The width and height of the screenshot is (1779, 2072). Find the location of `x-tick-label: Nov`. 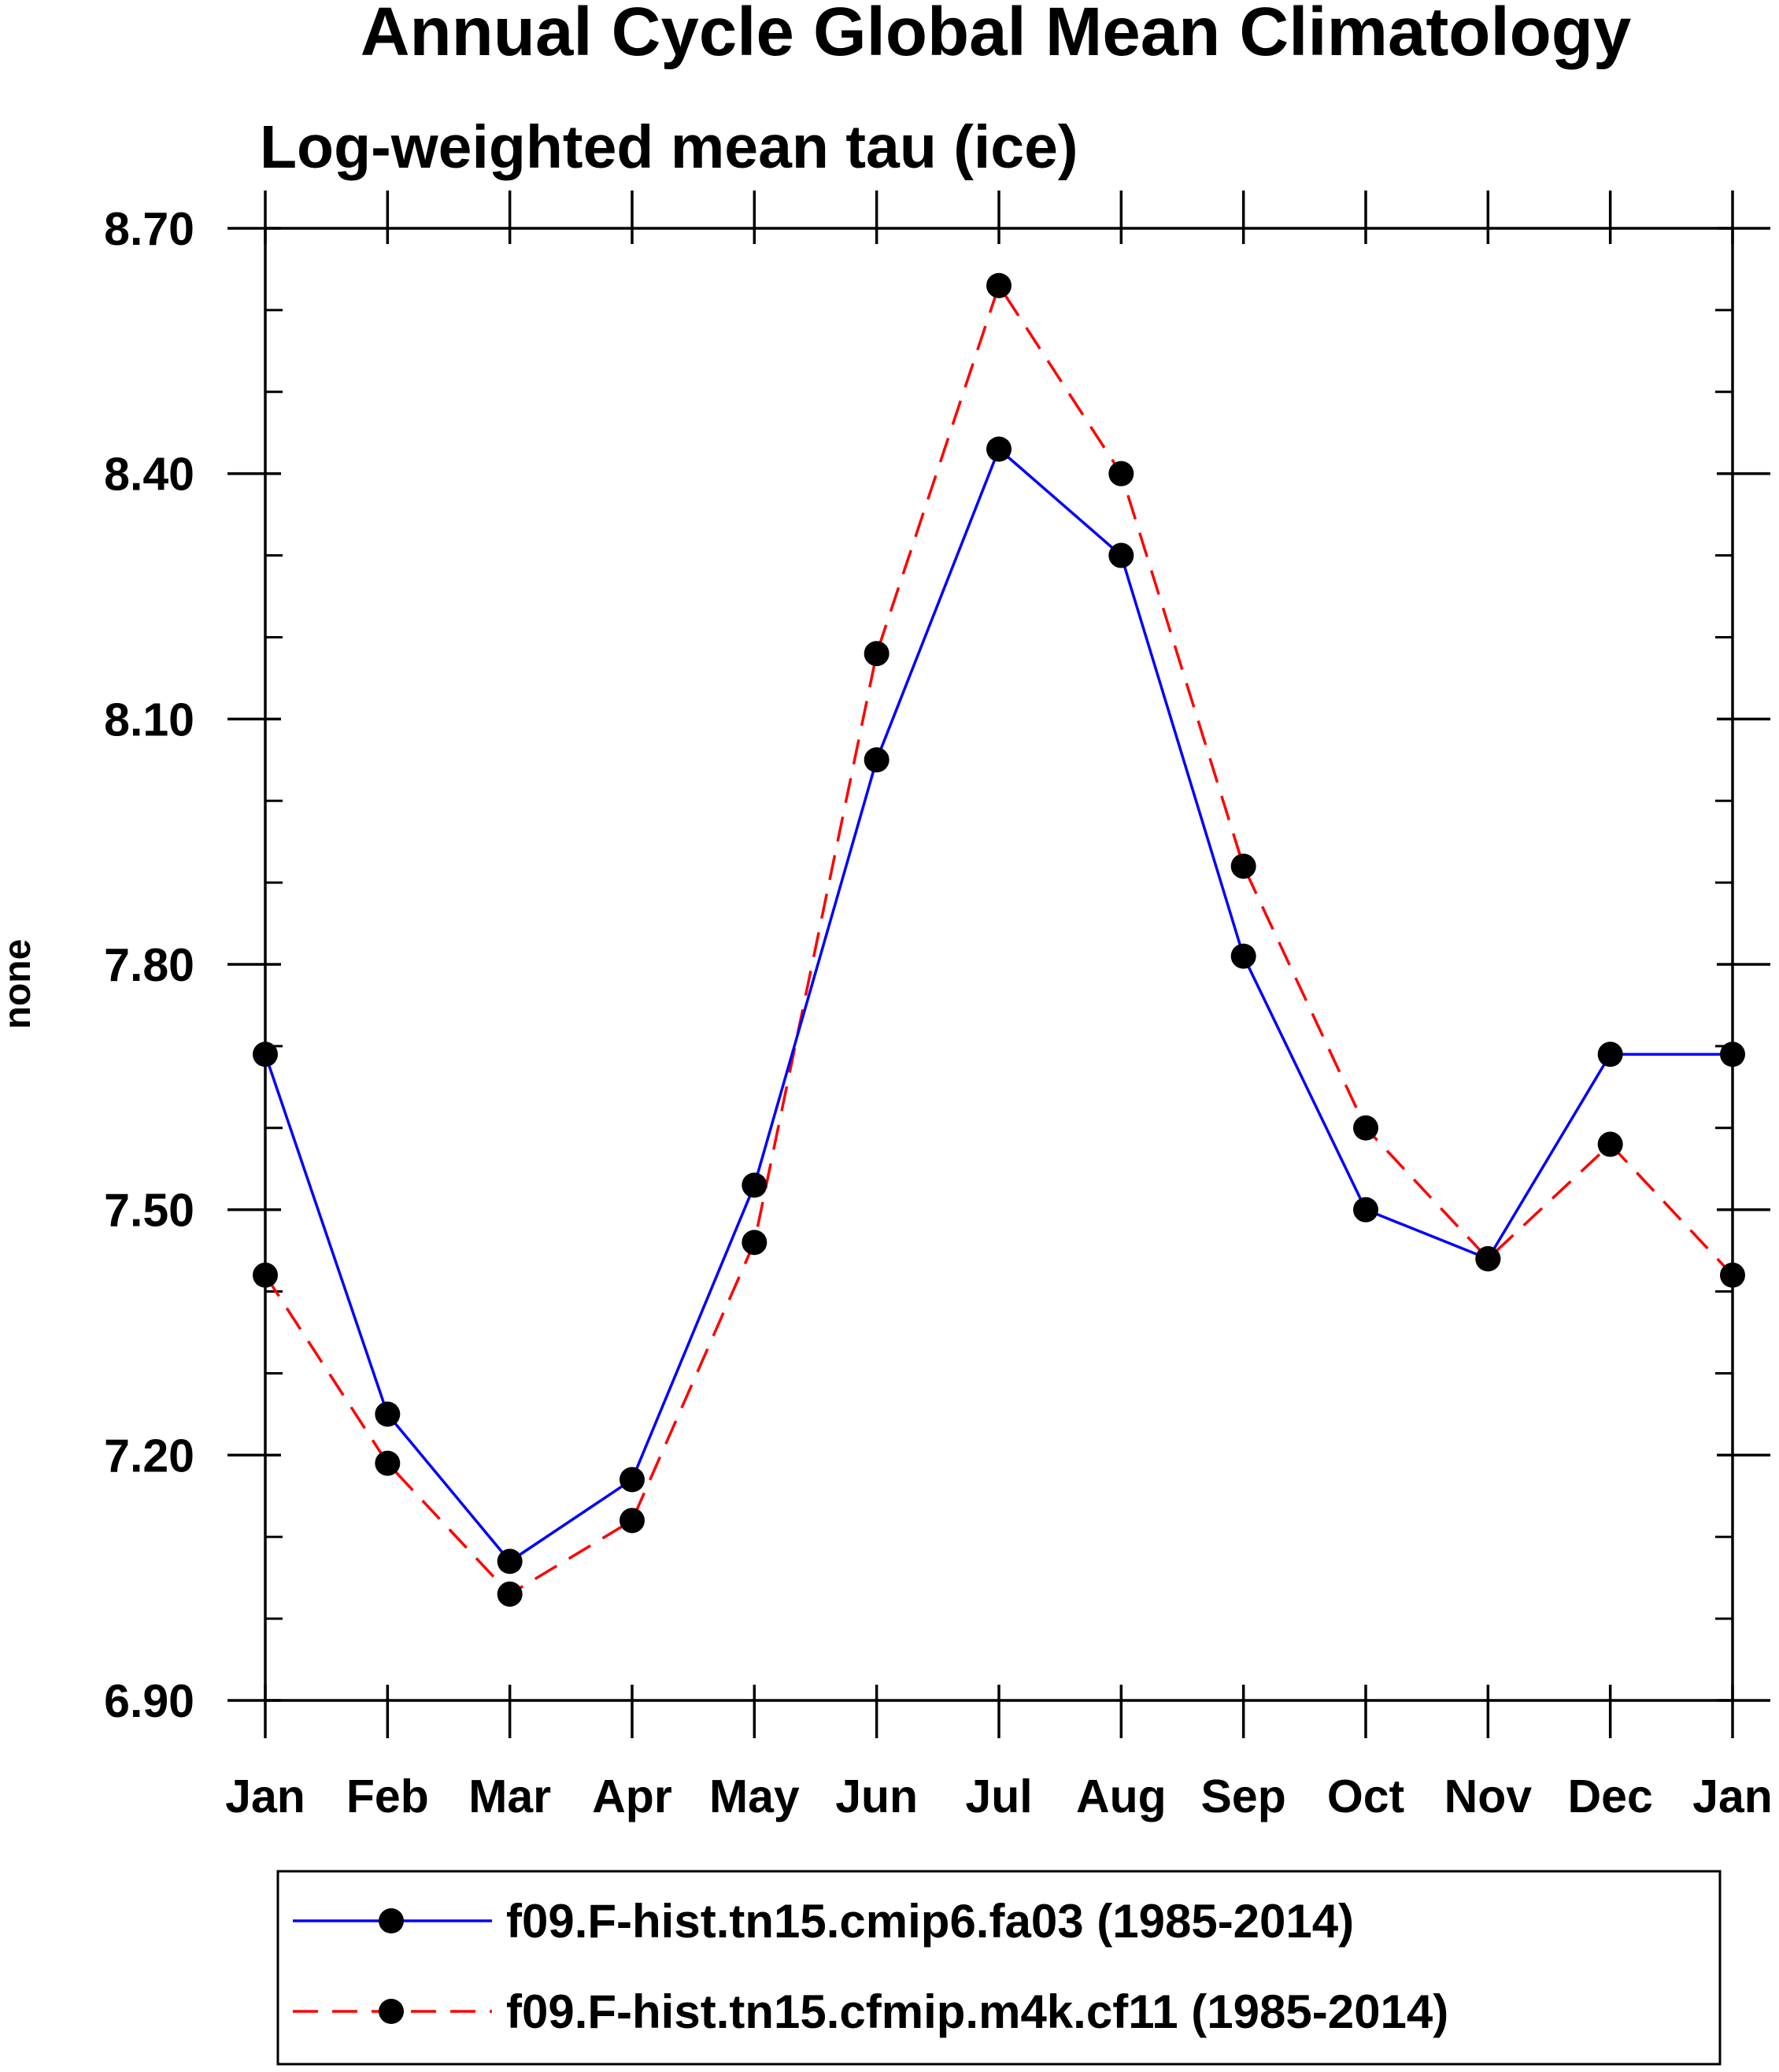

x-tick-label: Nov is located at coordinates (1488, 1796).